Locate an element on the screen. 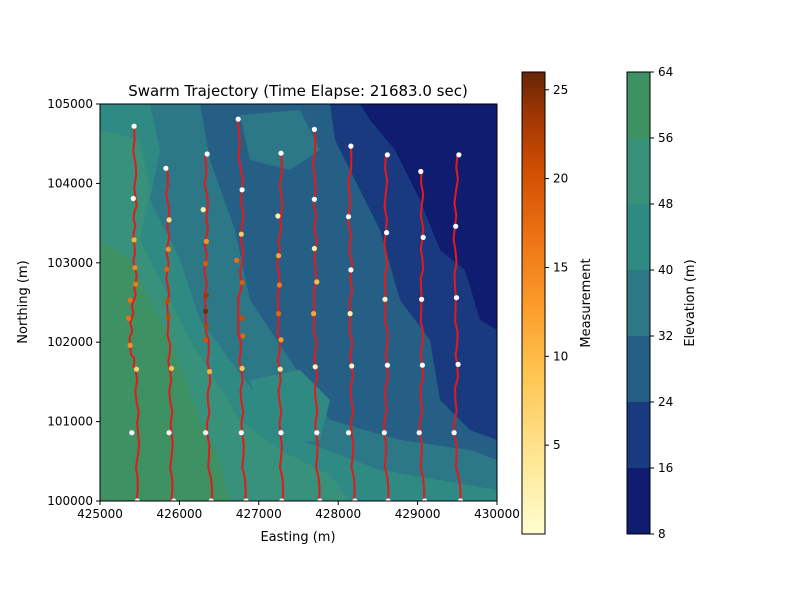 This screenshot has width=800, height=600. x-axis-label: Easting (m) is located at coordinates (297, 537).